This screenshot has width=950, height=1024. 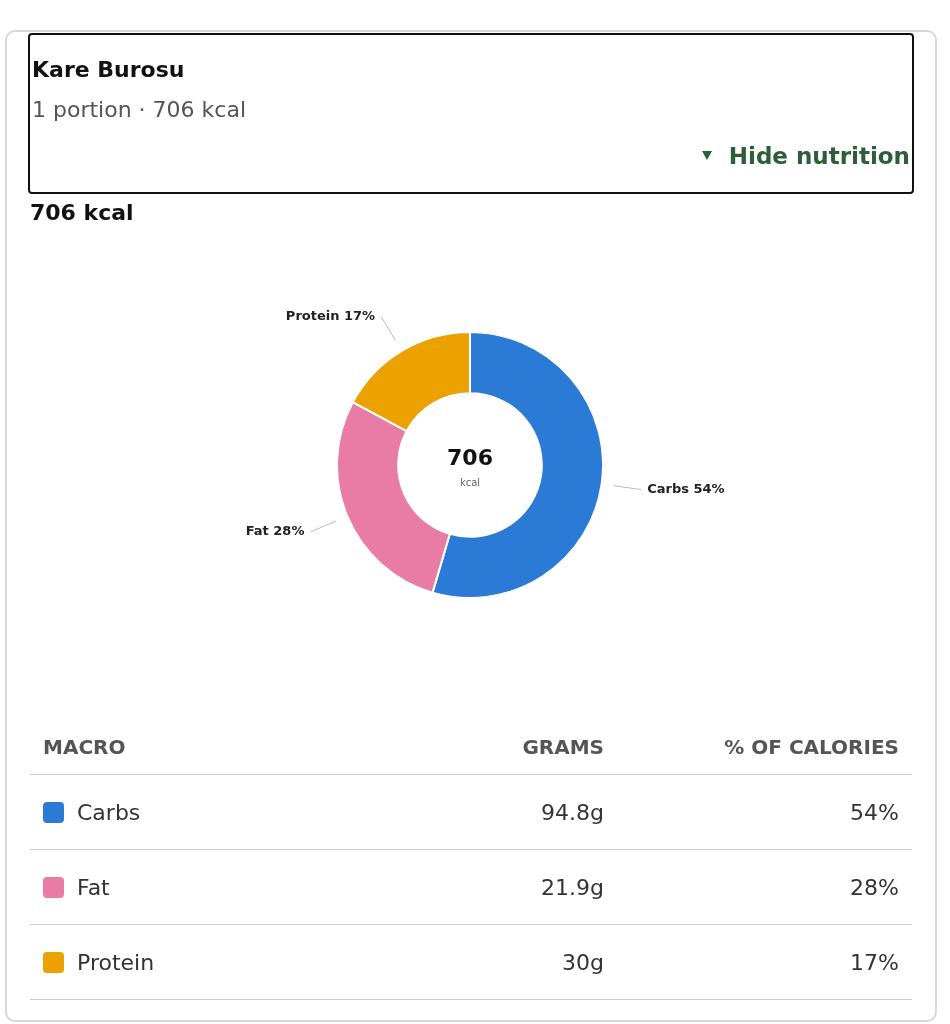 I want to click on category-label: Carbs 54%, so click(x=686, y=488).